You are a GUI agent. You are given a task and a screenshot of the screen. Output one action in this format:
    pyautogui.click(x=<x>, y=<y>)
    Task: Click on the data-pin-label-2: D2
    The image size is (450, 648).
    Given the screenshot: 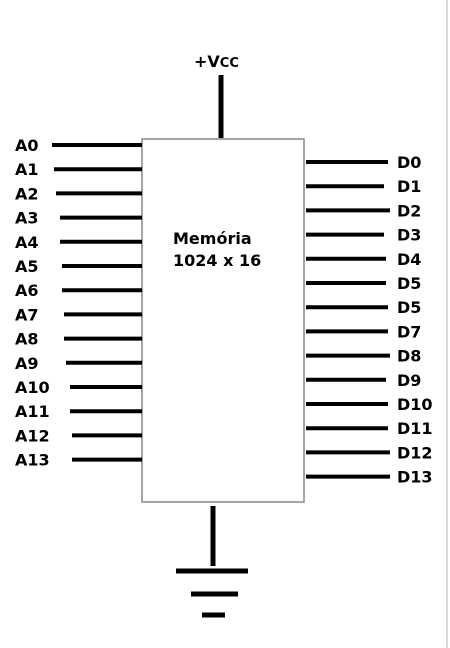 What is the action you would take?
    pyautogui.click(x=409, y=210)
    